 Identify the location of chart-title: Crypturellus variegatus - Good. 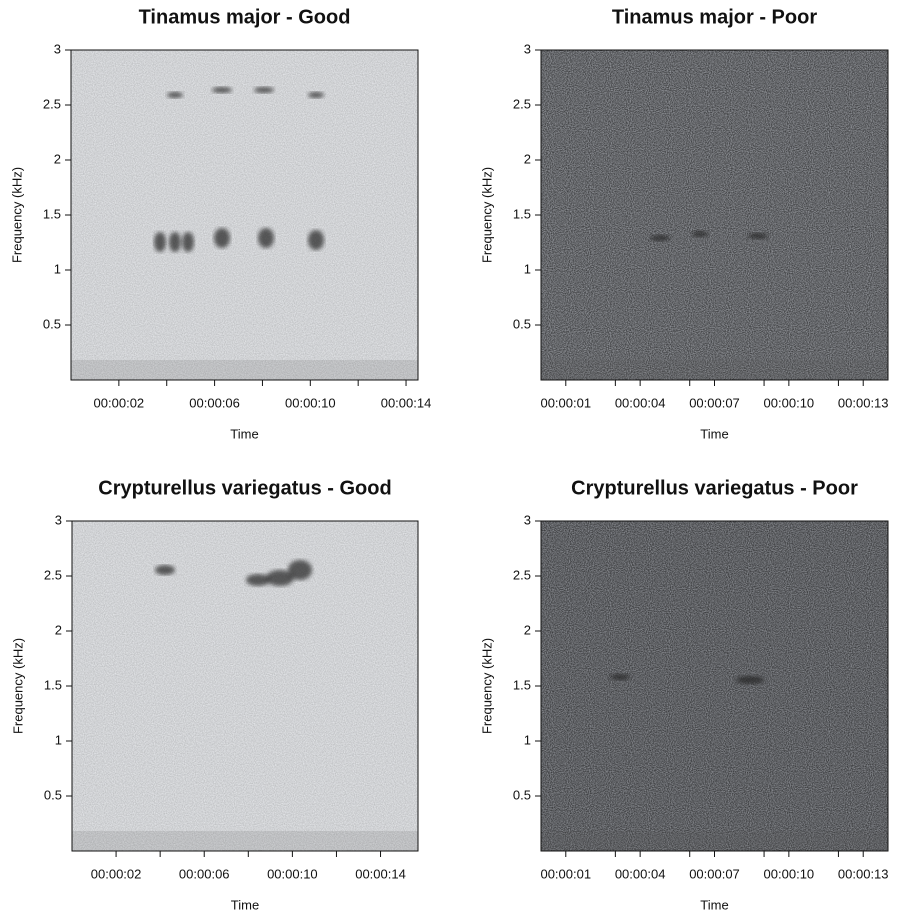
(244, 488).